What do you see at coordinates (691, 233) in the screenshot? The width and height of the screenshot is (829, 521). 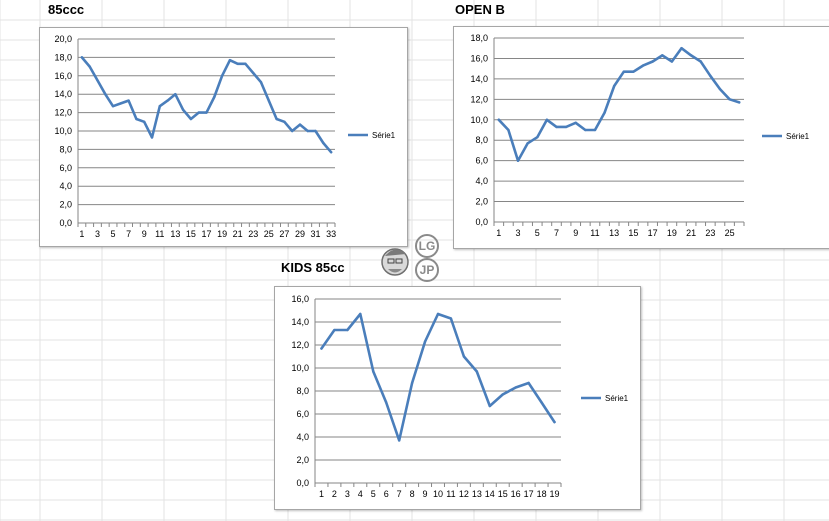 I see `x-tick-label: 21` at bounding box center [691, 233].